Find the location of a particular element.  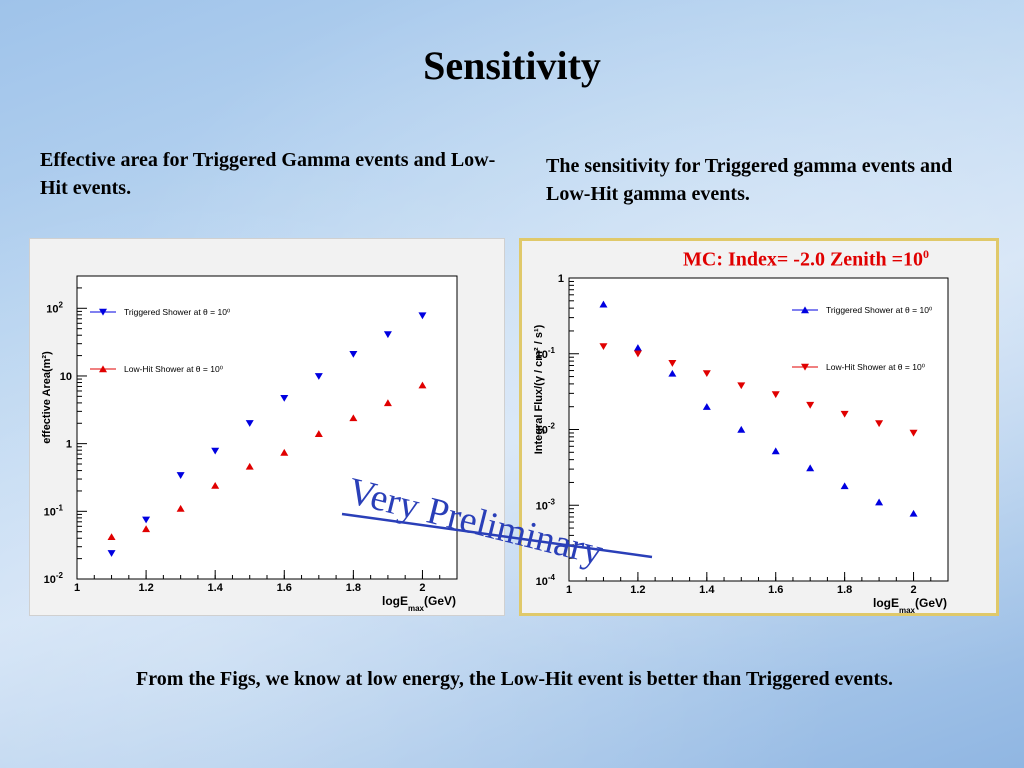

plot-area is located at coordinates (758, 429).